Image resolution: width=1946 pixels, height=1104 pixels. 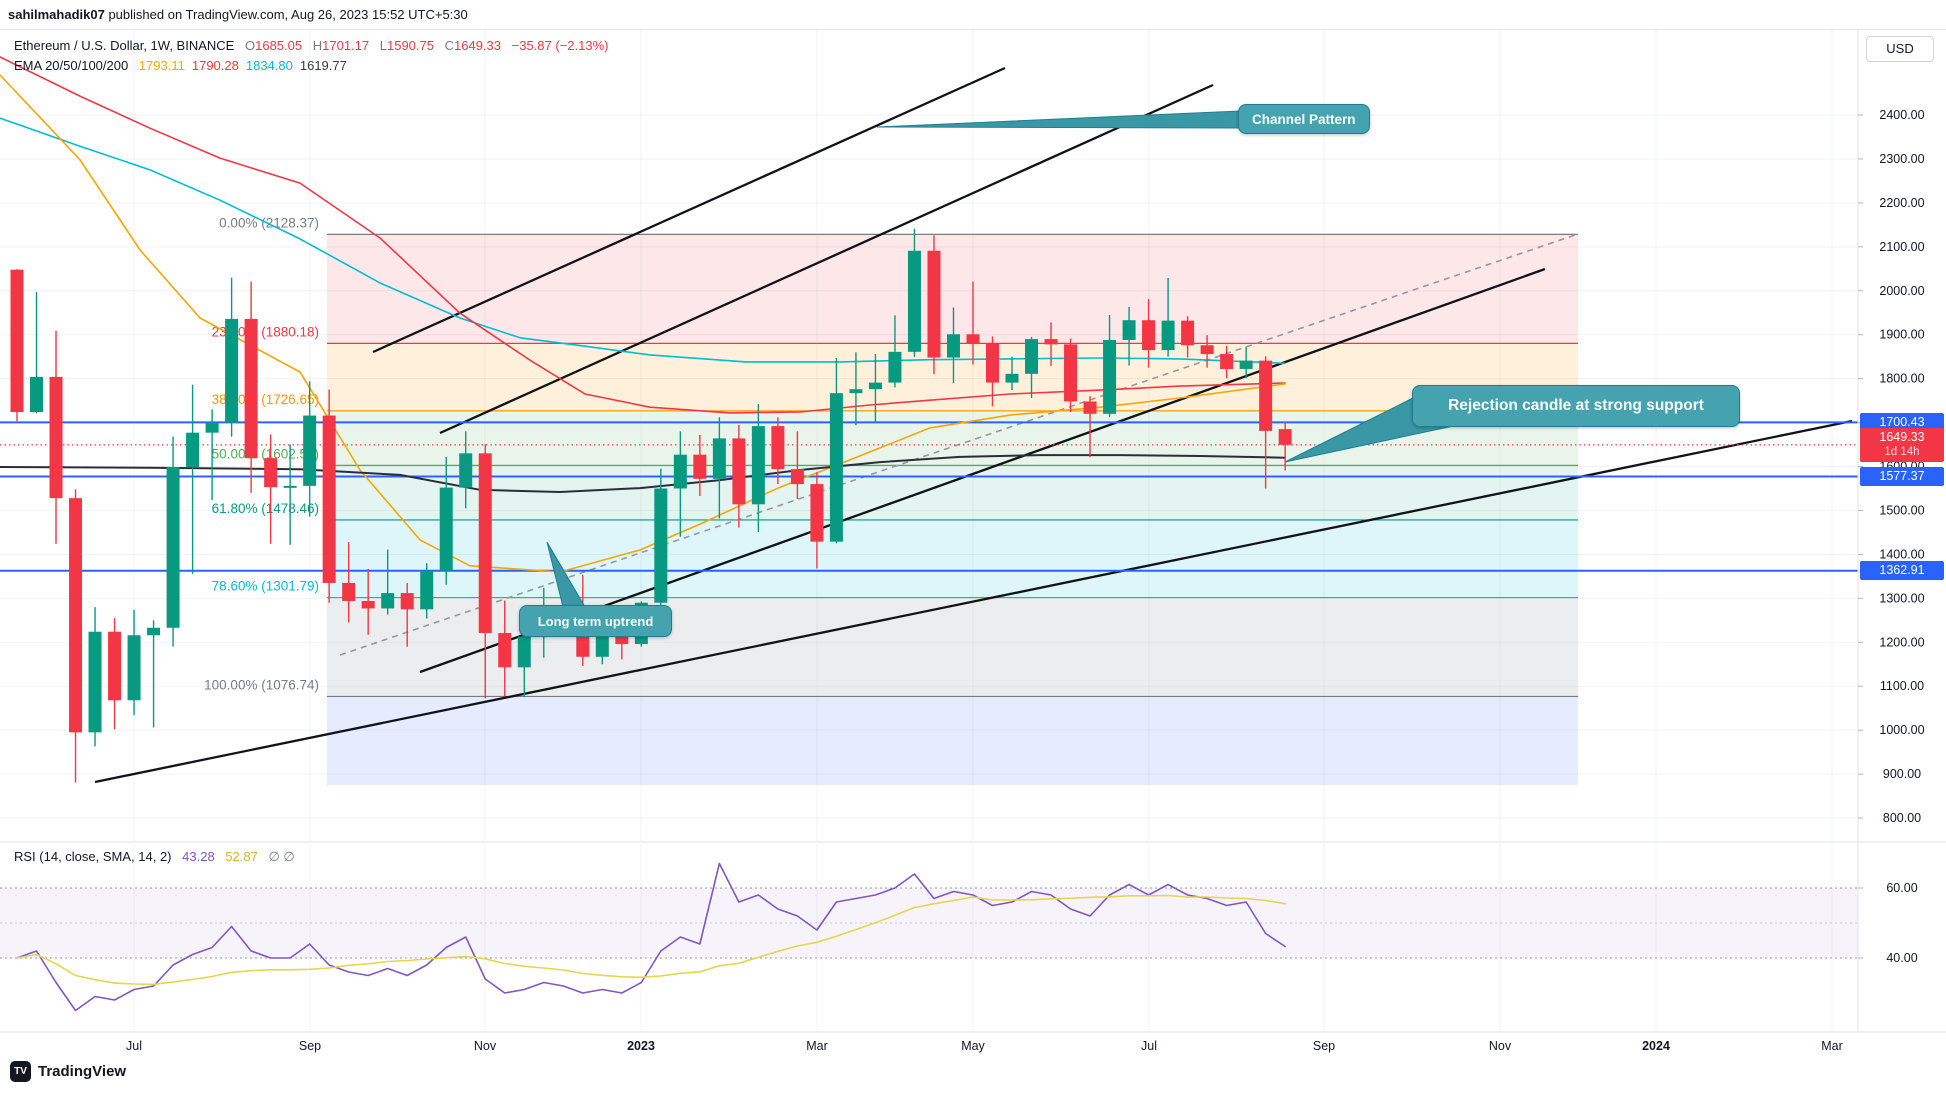 I want to click on rsi-axis-label: 40.00, so click(x=1901, y=958).